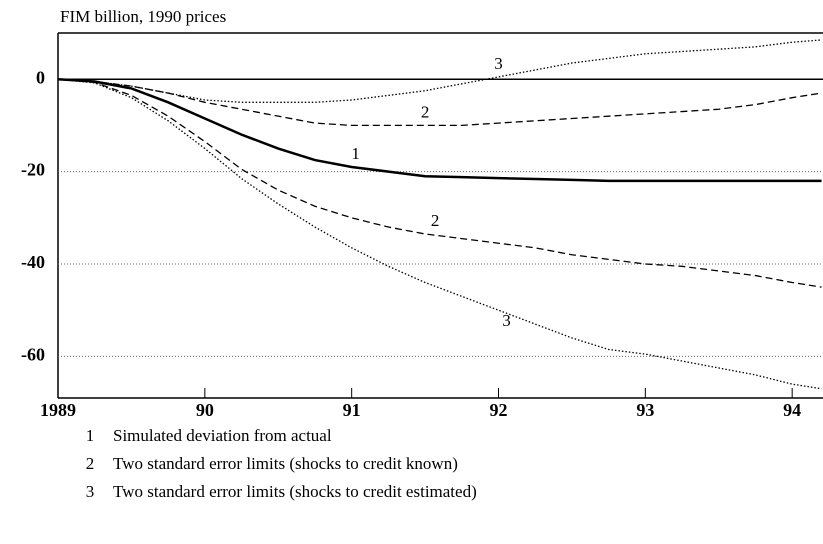 The width and height of the screenshot is (823, 544). I want to click on legend-key: 3, so click(90, 491).